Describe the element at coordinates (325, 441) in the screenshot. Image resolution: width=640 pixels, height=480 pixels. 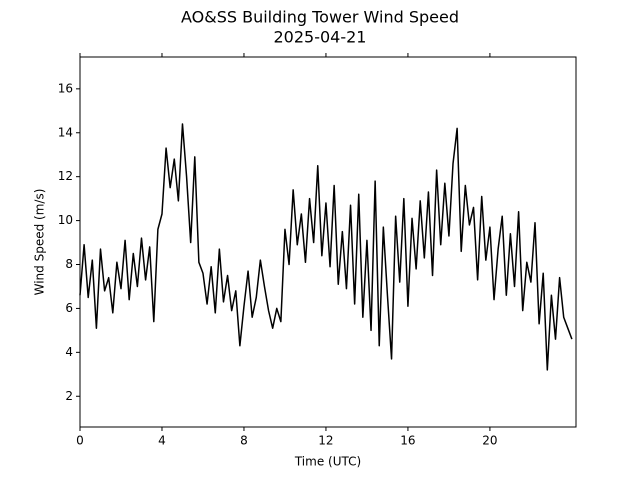
I see `x-tick-label: 12` at that location.